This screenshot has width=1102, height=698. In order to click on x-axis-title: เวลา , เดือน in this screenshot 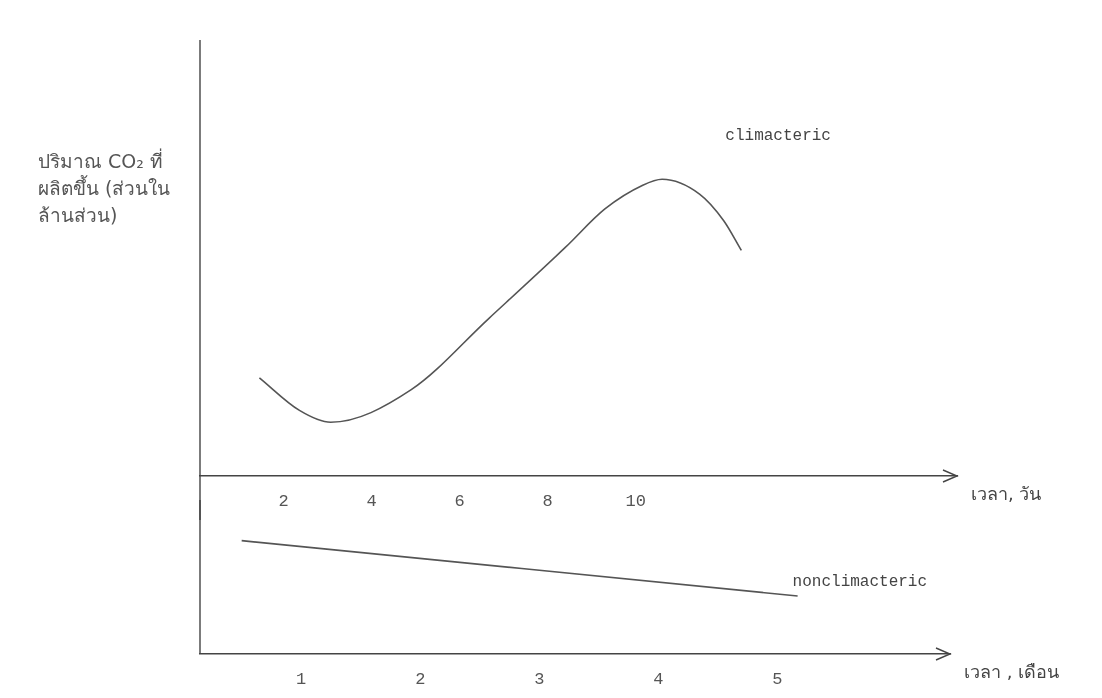, I will do `click(1012, 672)`.